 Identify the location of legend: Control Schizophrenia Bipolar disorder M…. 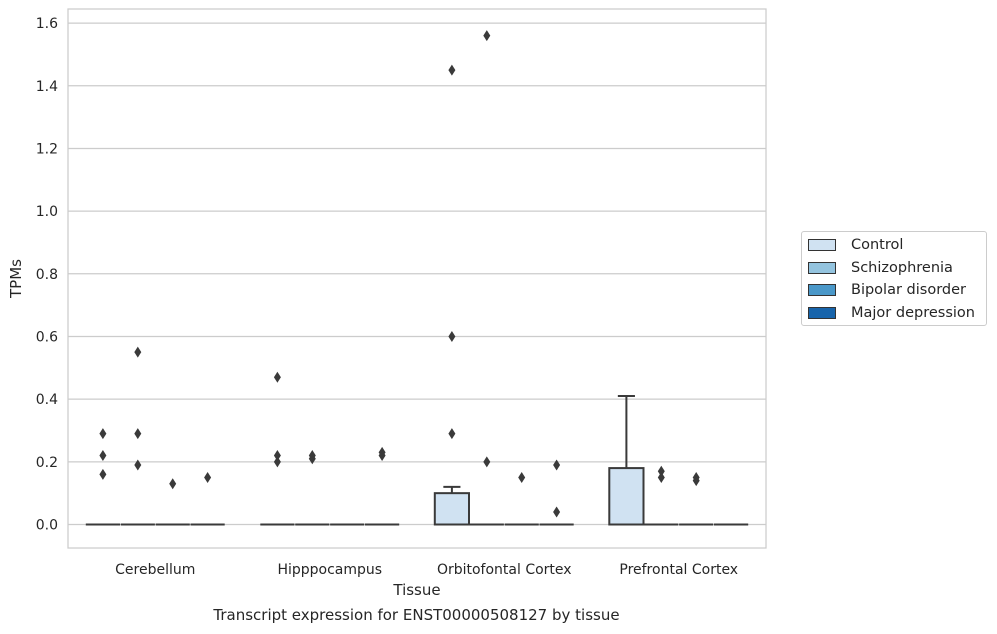
(894, 278).